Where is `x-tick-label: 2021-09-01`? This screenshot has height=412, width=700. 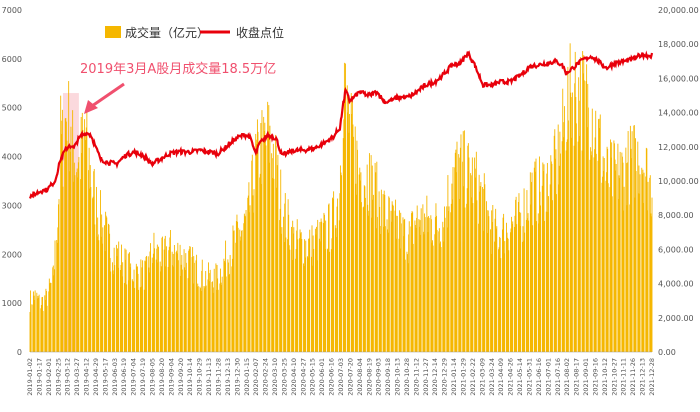 x-tick-label: 2021-09-01 is located at coordinates (586, 377).